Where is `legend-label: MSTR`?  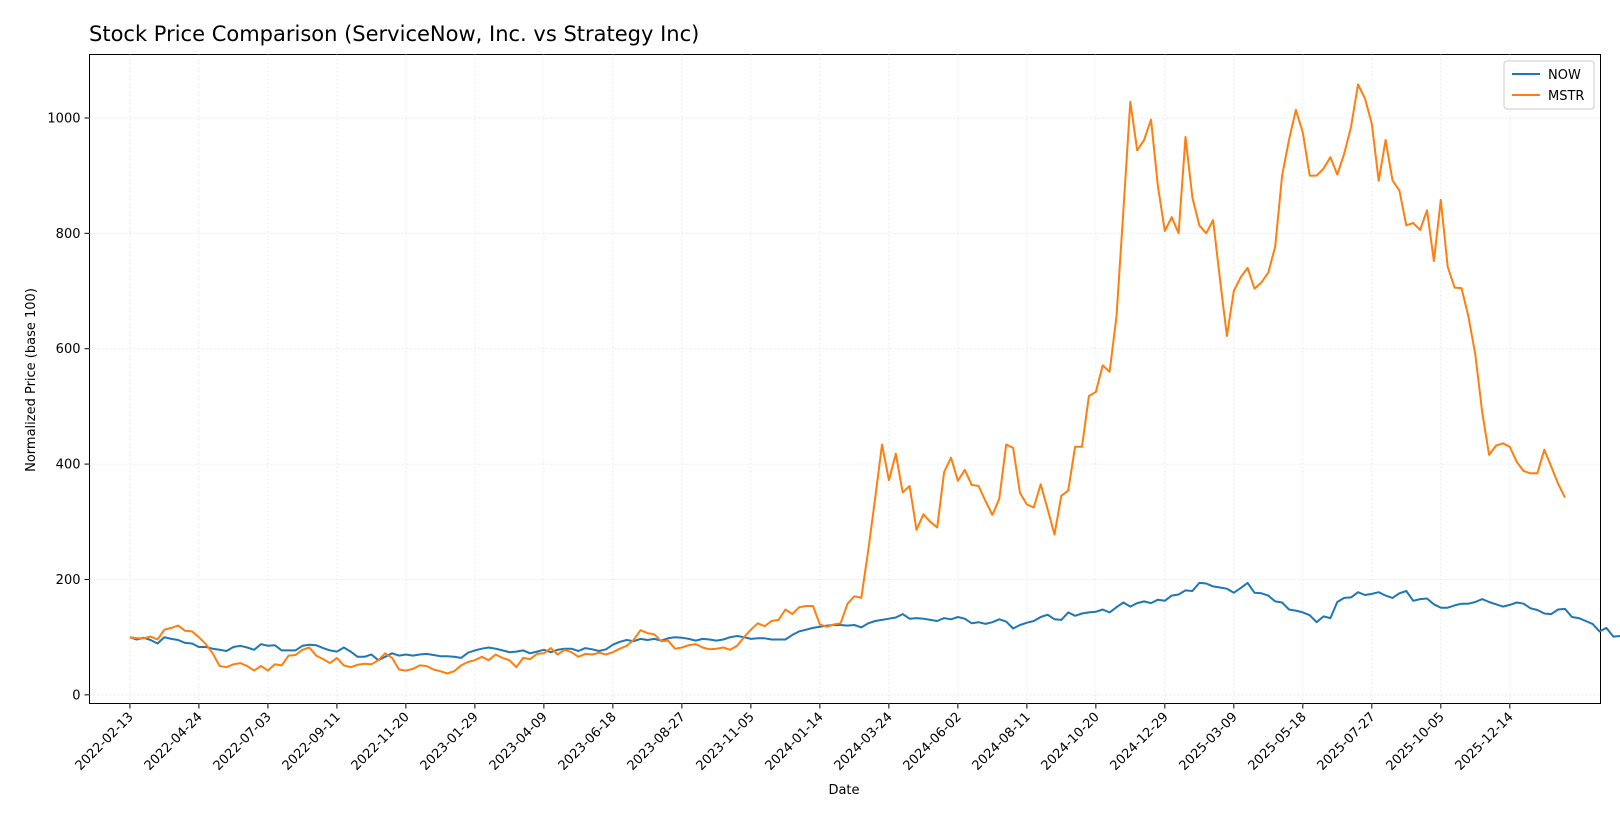
legend-label: MSTR is located at coordinates (1566, 96).